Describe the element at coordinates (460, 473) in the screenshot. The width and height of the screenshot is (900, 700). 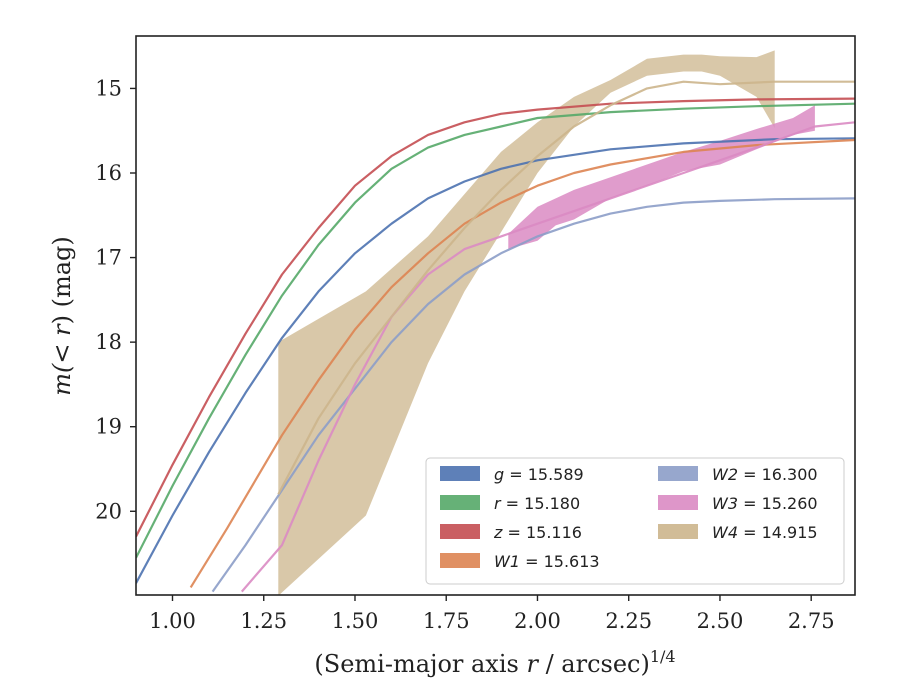
I see `legend-swatch-g` at that location.